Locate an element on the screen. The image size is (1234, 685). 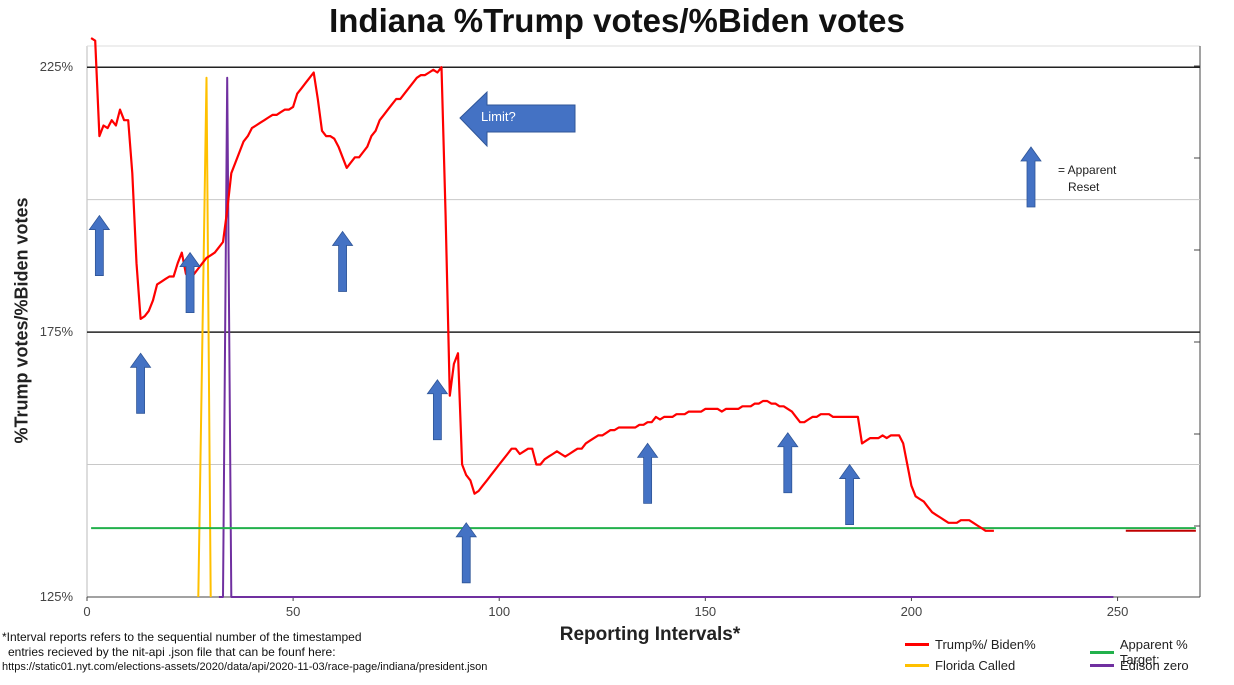
legend-item-apparent-target: Apparent % Target: is located at coordinates (1160, 652).